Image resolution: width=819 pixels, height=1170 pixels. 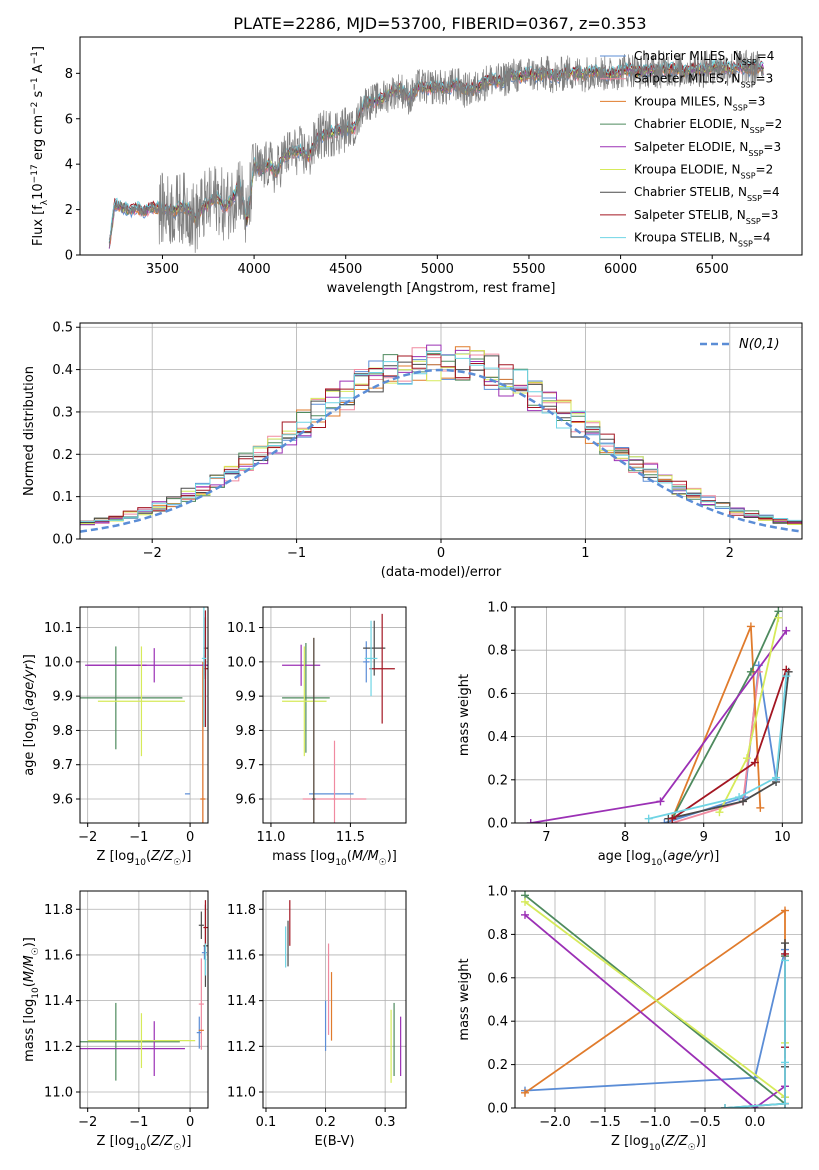 What do you see at coordinates (385, 1122) in the screenshot?
I see `x-tick-label: 0.3` at bounding box center [385, 1122].